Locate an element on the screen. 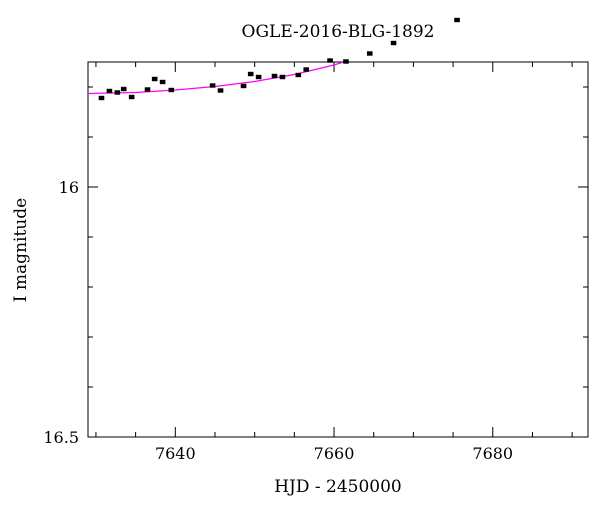  y-tick-label: 16.5 is located at coordinates (61, 437).